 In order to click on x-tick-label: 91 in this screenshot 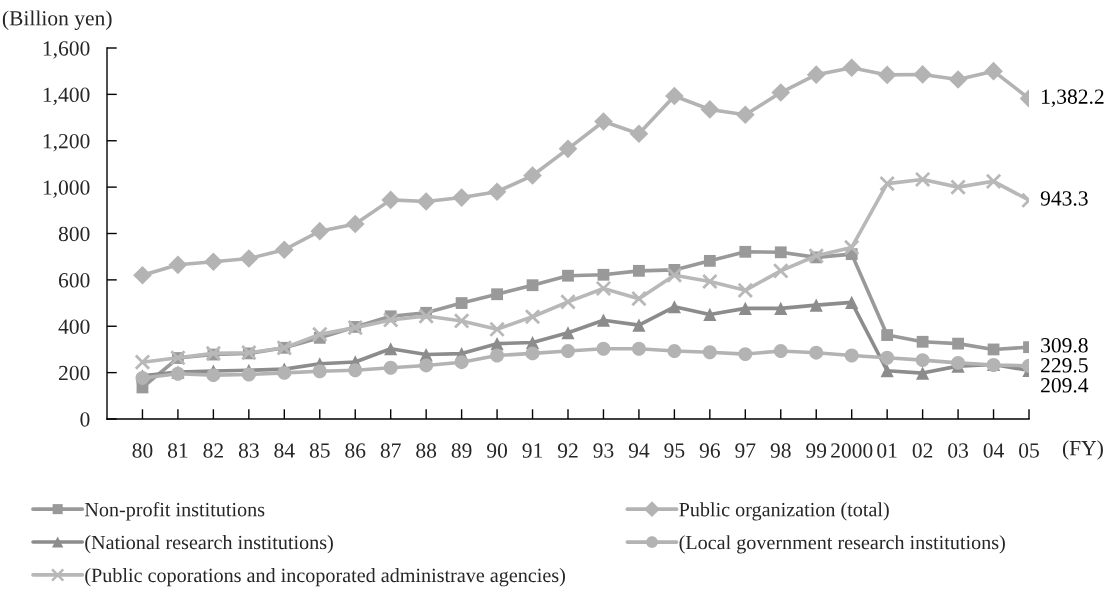, I will do `click(532, 450)`.